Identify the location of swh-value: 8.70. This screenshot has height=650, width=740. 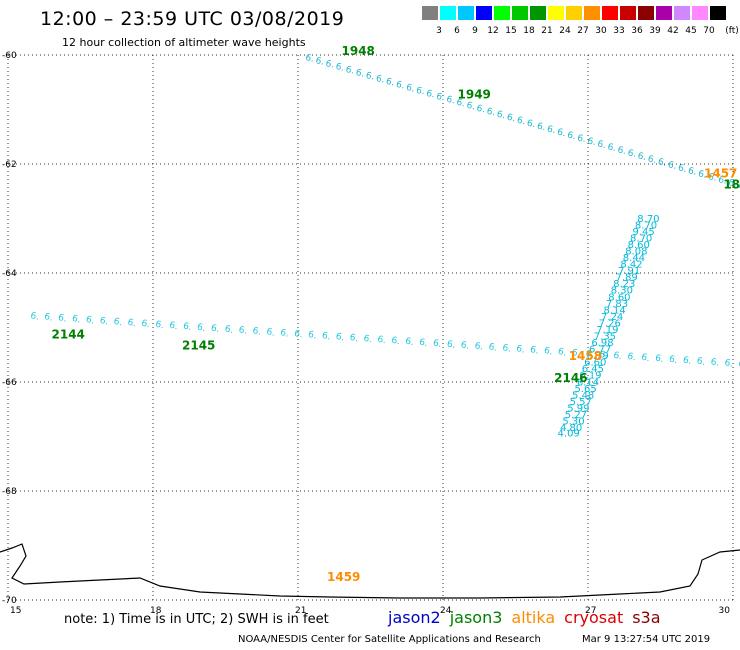
(646, 225).